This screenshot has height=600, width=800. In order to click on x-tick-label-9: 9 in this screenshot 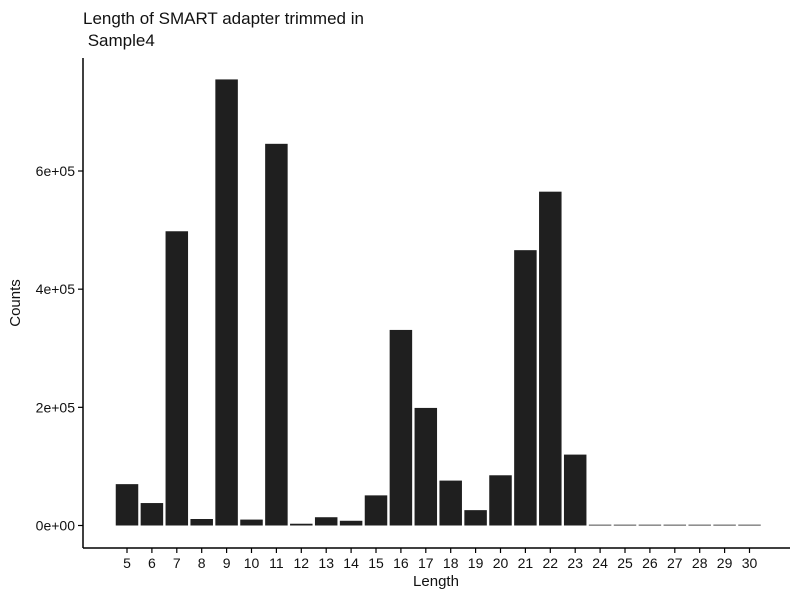, I will do `click(227, 563)`.